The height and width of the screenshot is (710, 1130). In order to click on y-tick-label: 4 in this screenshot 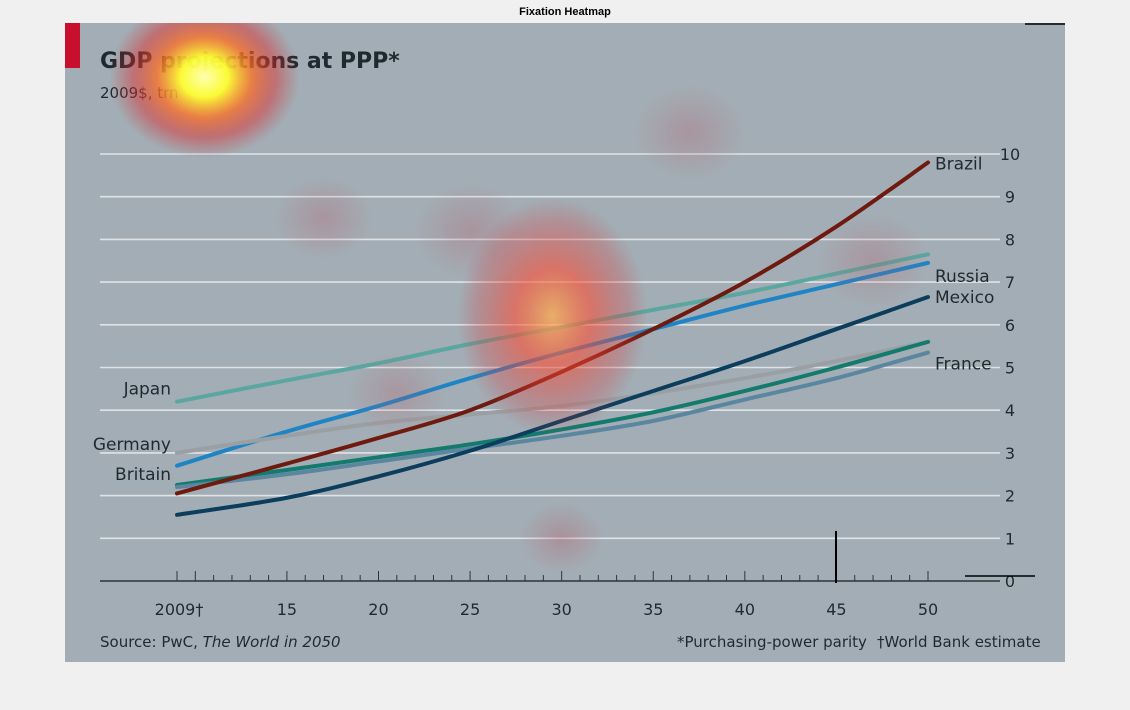, I will do `click(1010, 410)`.